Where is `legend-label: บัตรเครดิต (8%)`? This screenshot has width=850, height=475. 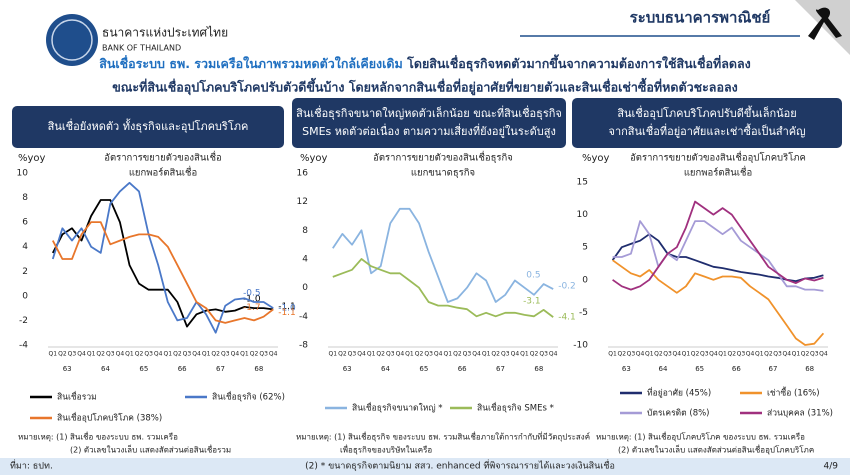 legend-label: บัตรเครดิต (8%) is located at coordinates (678, 414).